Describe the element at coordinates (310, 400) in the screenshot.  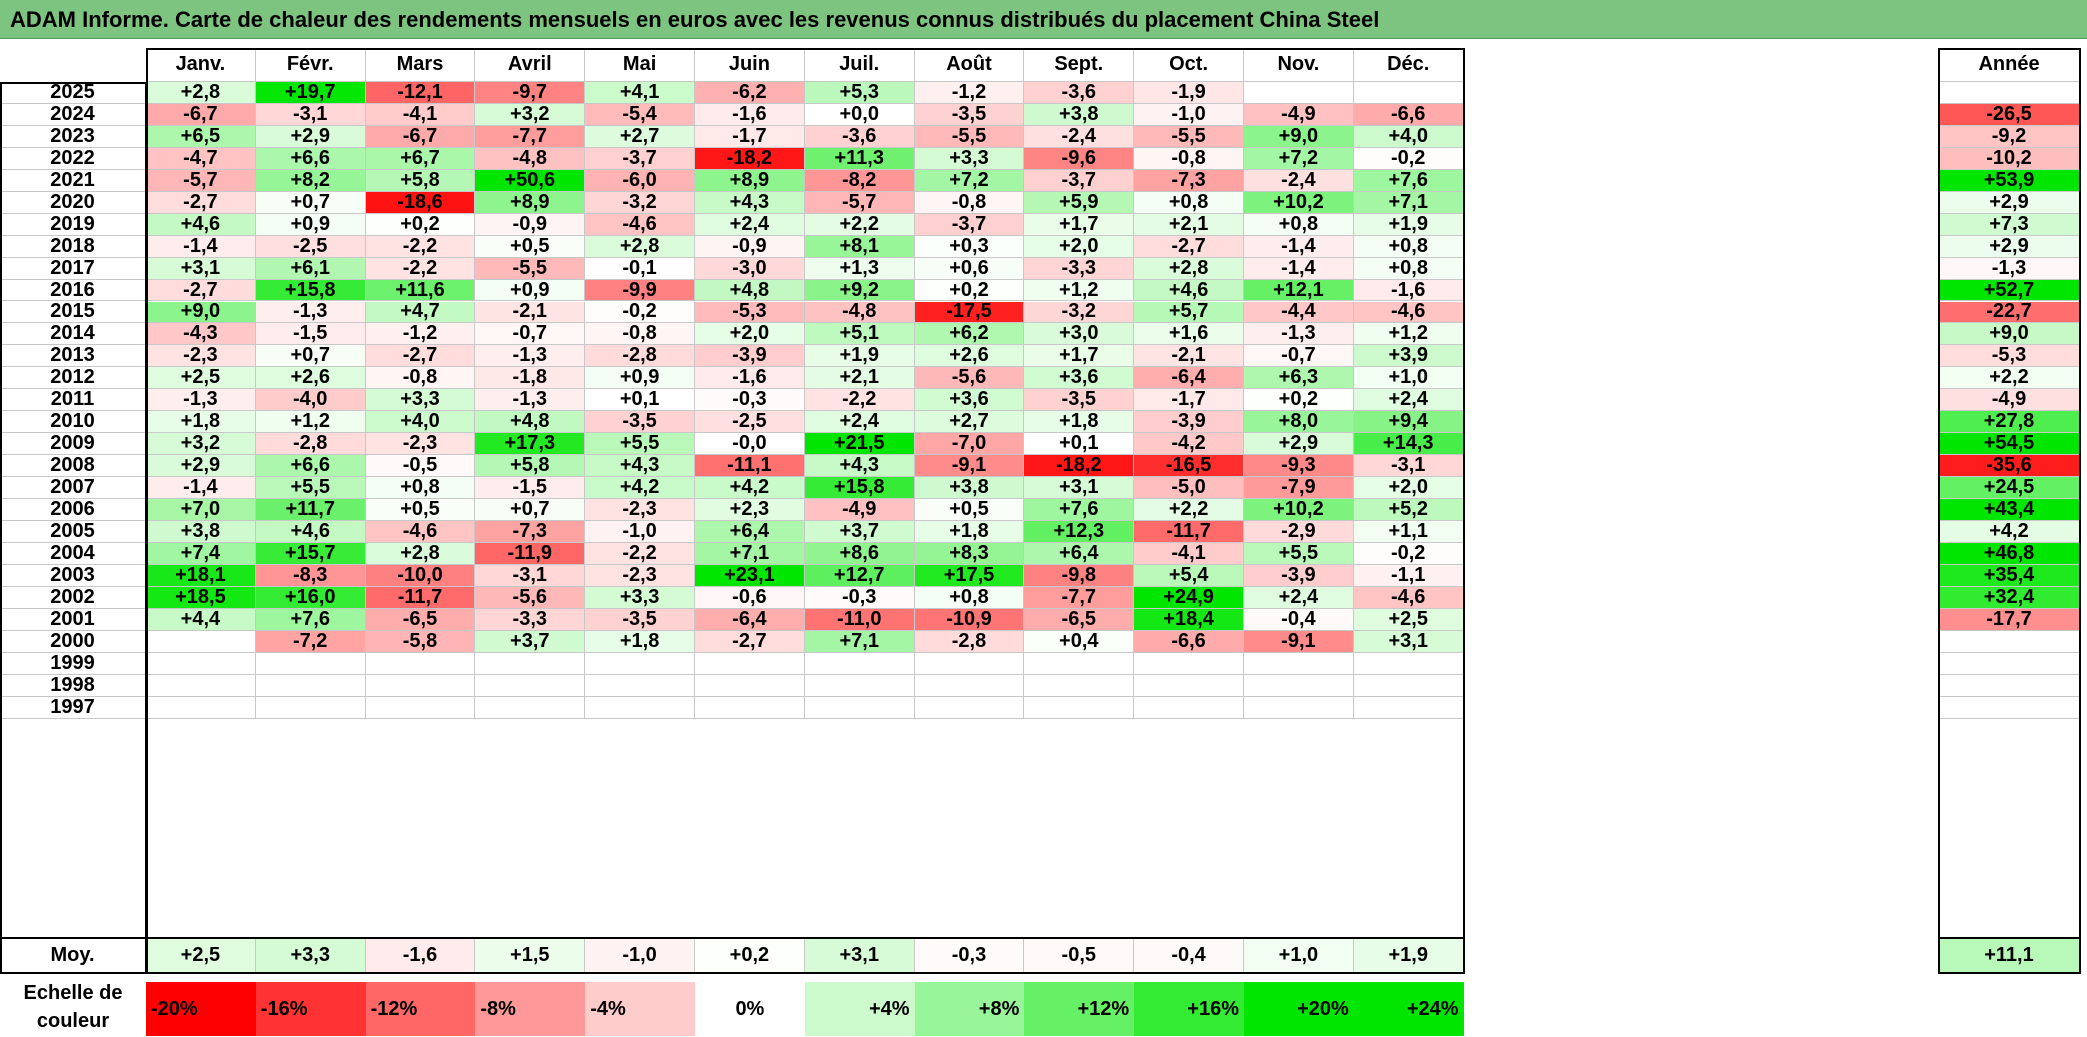
I see `heatmap-cell: -4,0` at that location.